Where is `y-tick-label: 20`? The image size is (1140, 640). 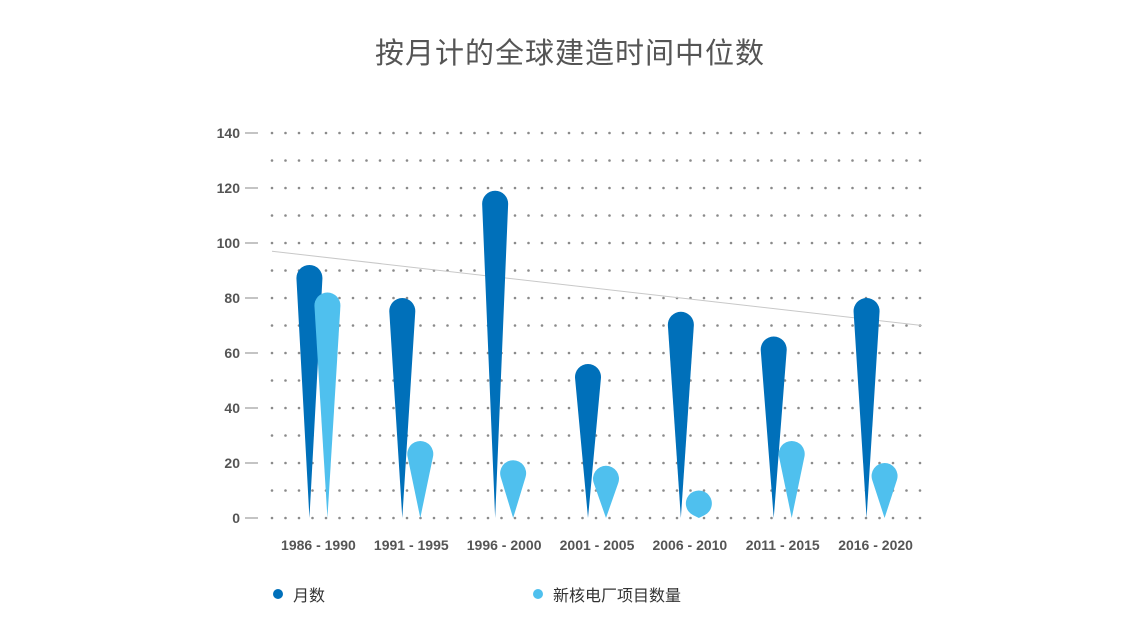
y-tick-label: 20 is located at coordinates (232, 463).